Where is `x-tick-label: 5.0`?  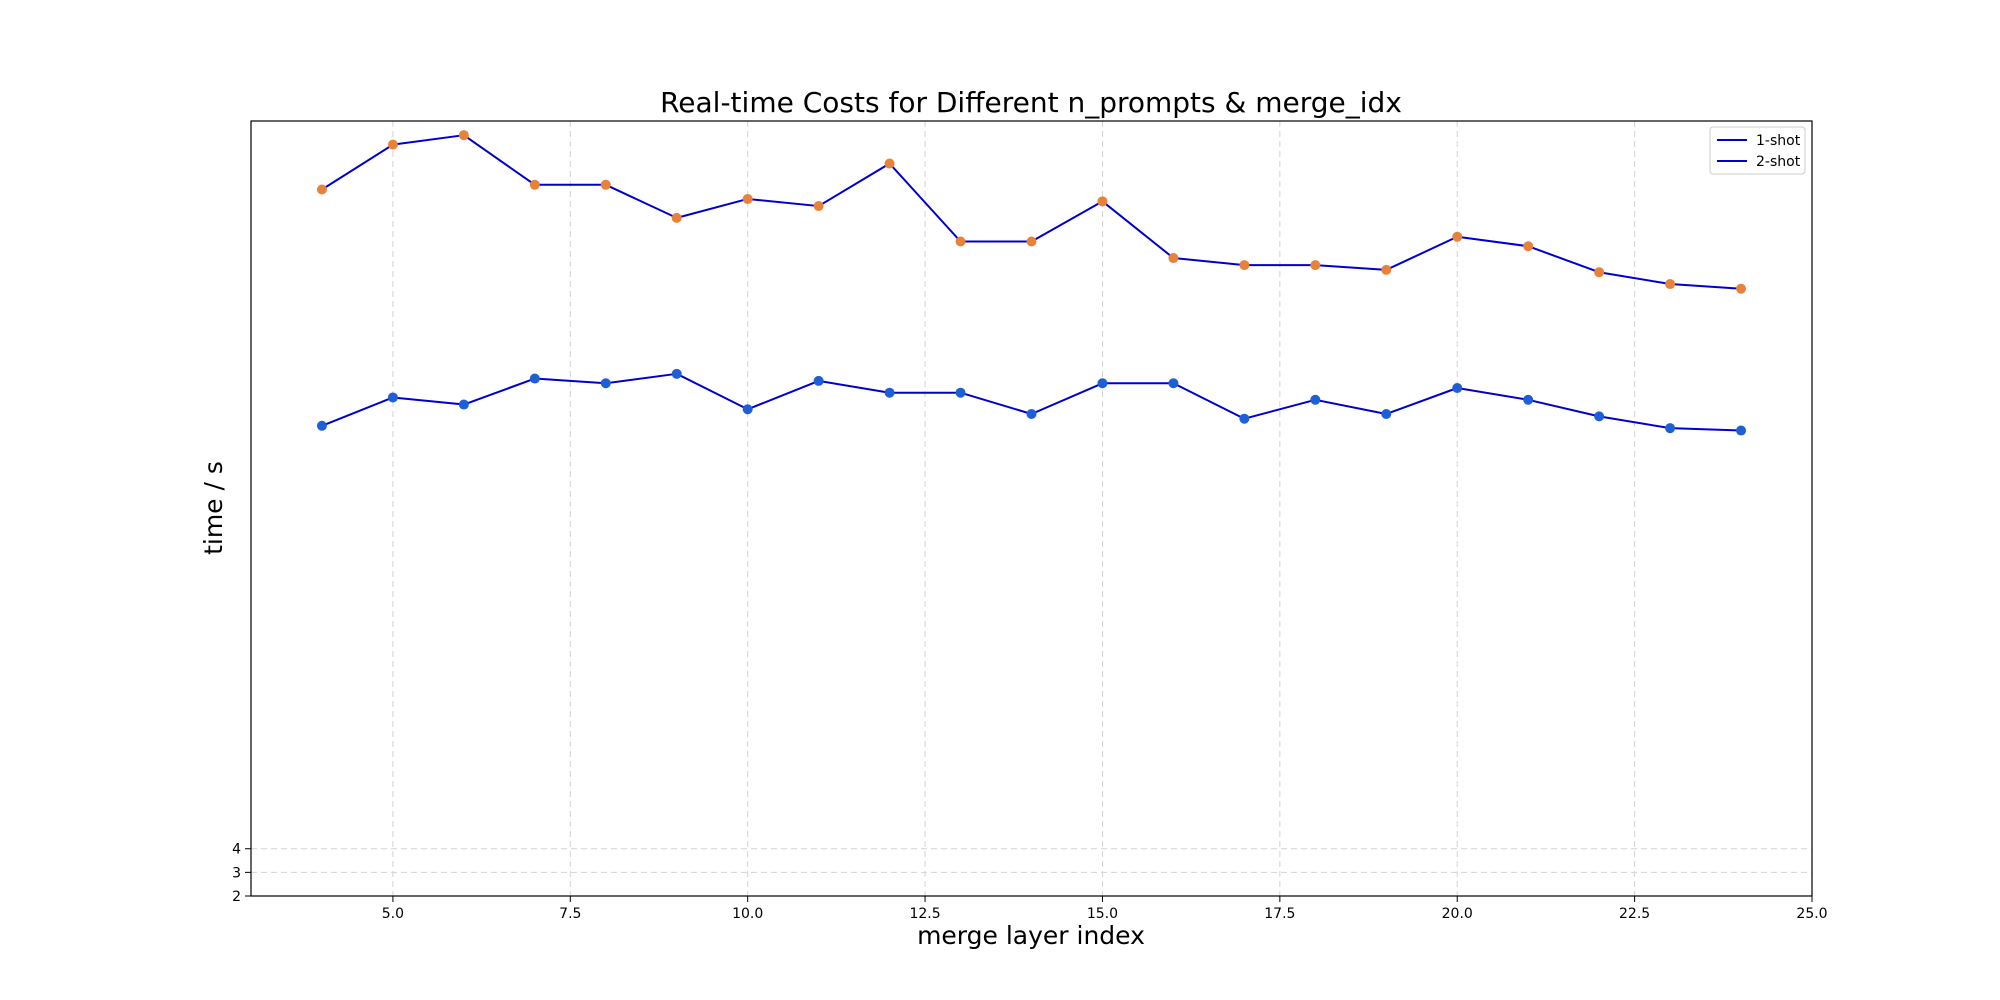
x-tick-label: 5.0 is located at coordinates (393, 914).